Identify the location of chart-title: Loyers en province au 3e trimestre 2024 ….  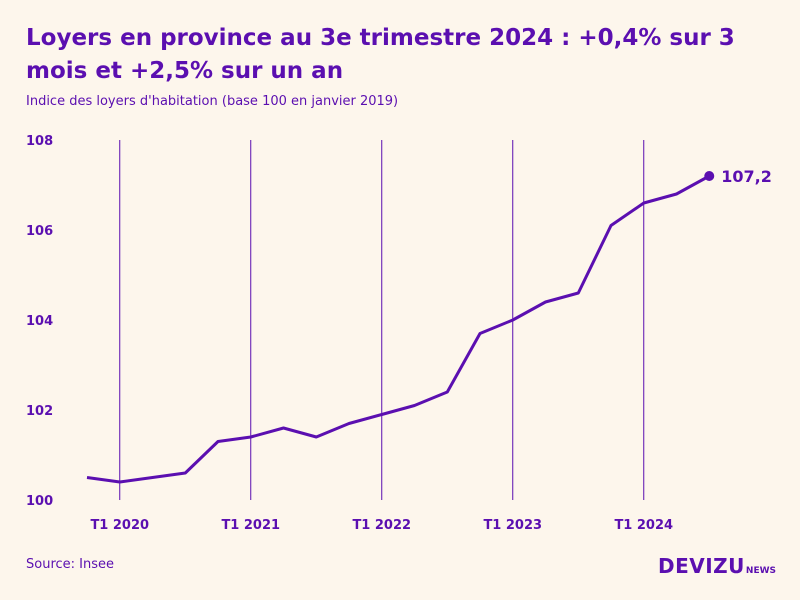
(380, 54).